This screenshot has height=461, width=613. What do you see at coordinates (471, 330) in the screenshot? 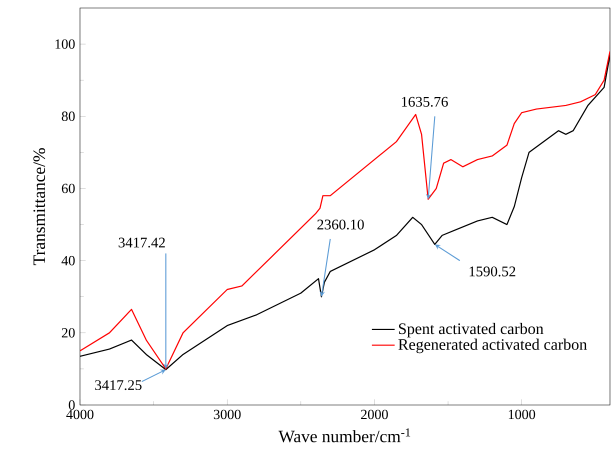
I see `legend-label: Spent activated carbon` at bounding box center [471, 330].